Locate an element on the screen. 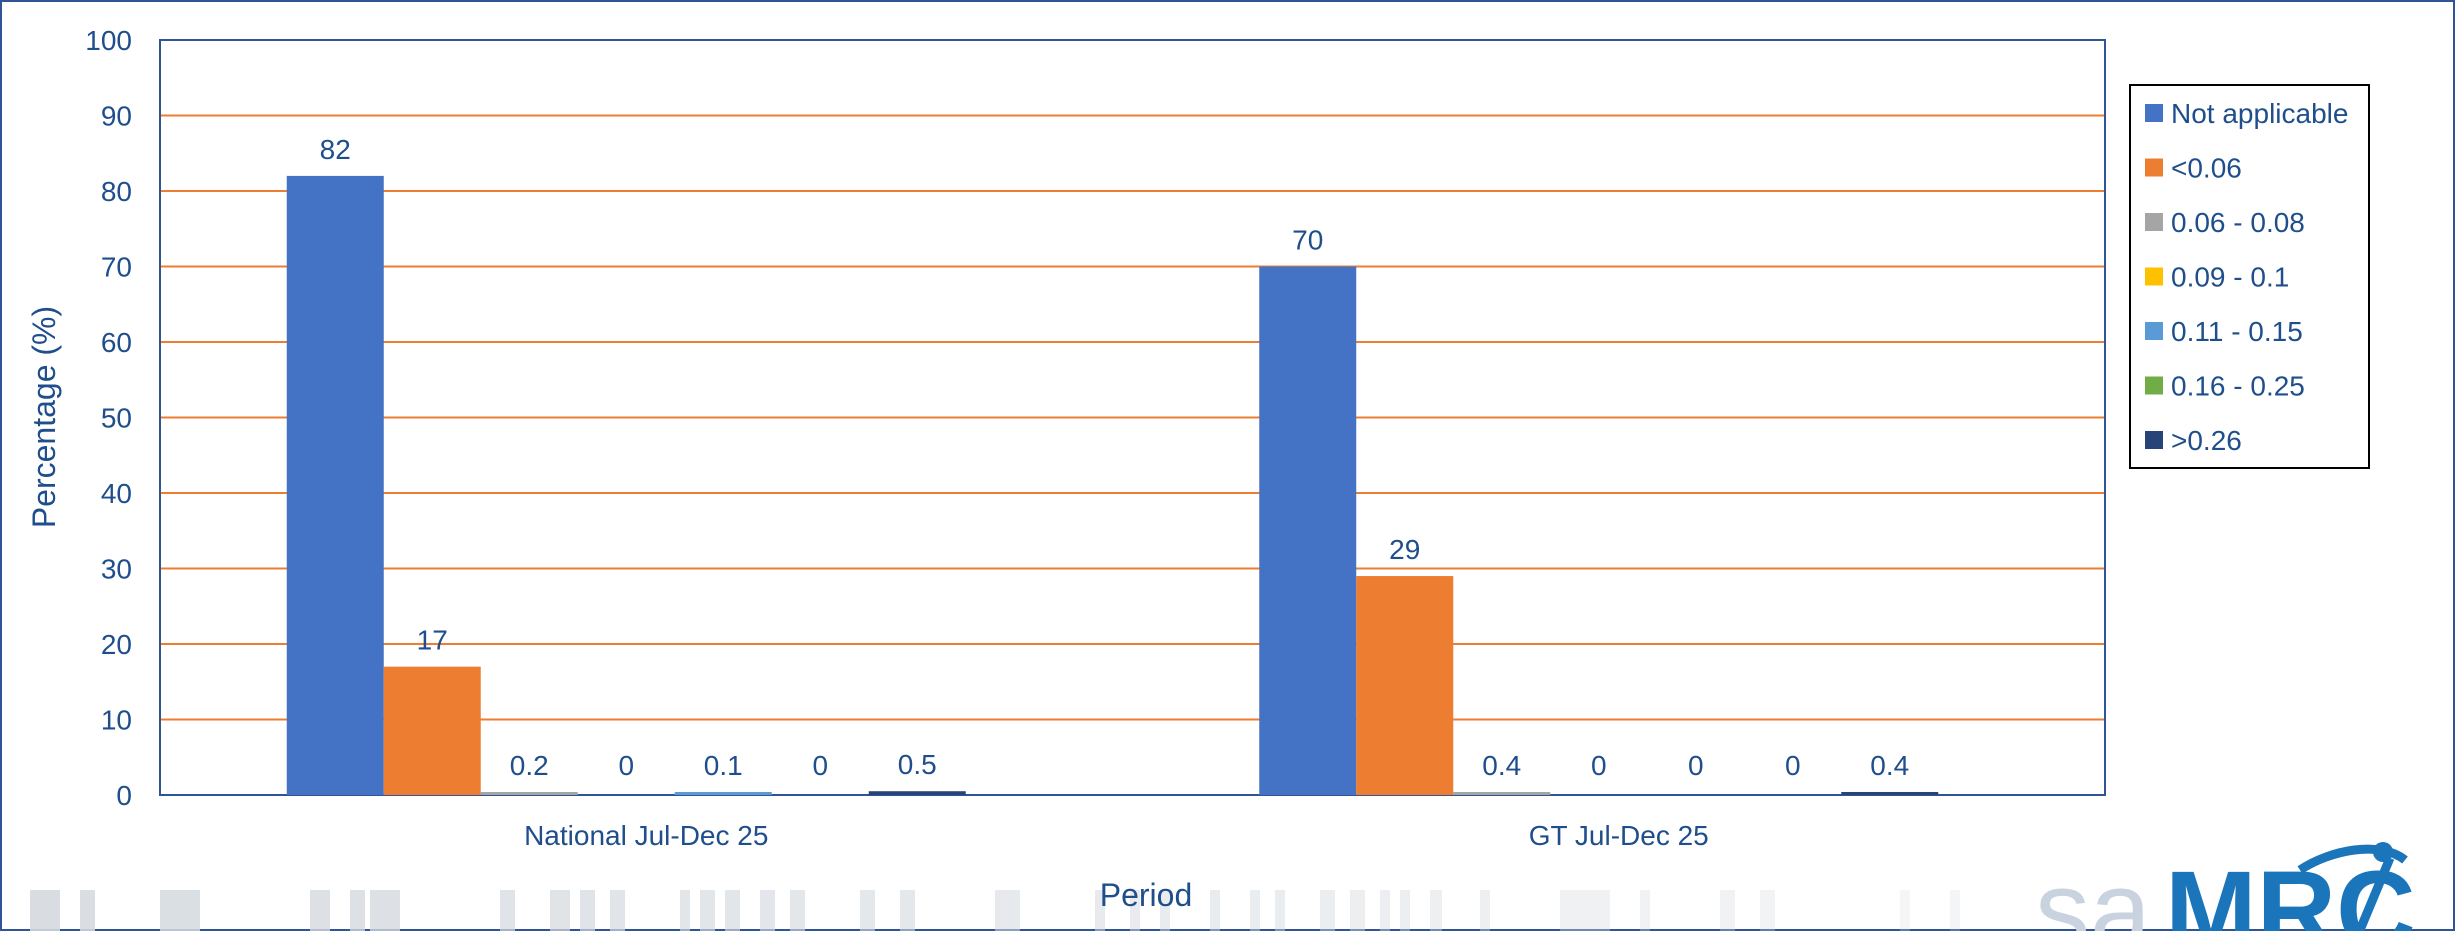  y-tick-label: 90 is located at coordinates (116, 116).